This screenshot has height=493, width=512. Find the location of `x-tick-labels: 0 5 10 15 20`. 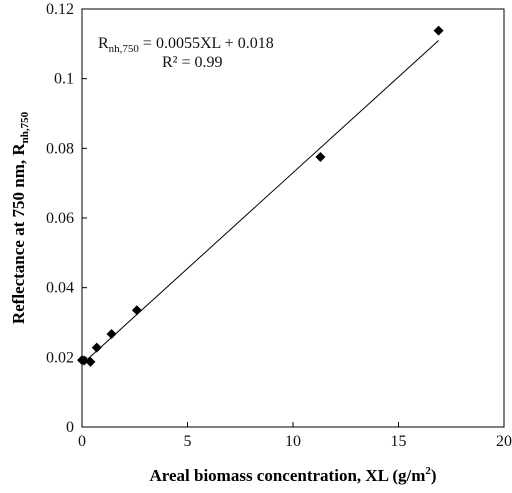

x-tick-labels: 0 5 10 15 20 is located at coordinates (295, 441).